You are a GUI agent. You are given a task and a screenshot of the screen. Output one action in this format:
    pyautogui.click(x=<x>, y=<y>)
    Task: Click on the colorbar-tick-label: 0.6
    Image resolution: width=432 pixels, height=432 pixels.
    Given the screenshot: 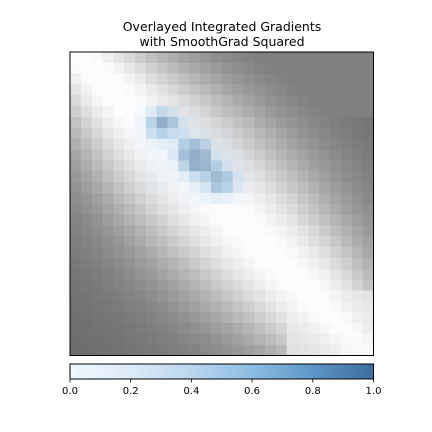 What is the action you would take?
    pyautogui.click(x=252, y=391)
    